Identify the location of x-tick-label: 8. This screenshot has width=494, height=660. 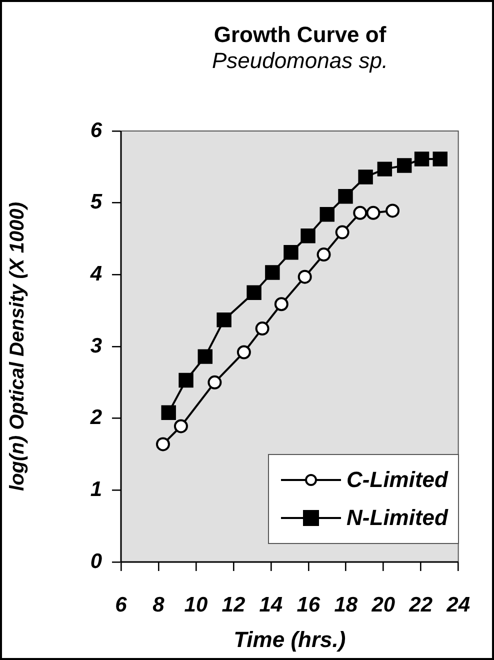
(158, 604).